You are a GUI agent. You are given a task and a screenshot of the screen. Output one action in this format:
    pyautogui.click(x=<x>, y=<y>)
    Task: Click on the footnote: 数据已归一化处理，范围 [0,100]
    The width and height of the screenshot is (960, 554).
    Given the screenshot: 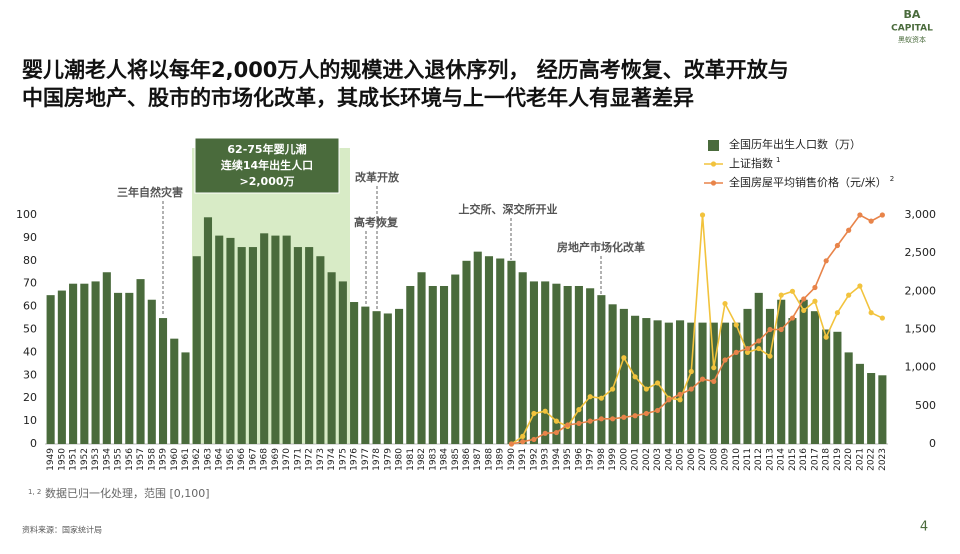 What is the action you would take?
    pyautogui.click(x=127, y=493)
    